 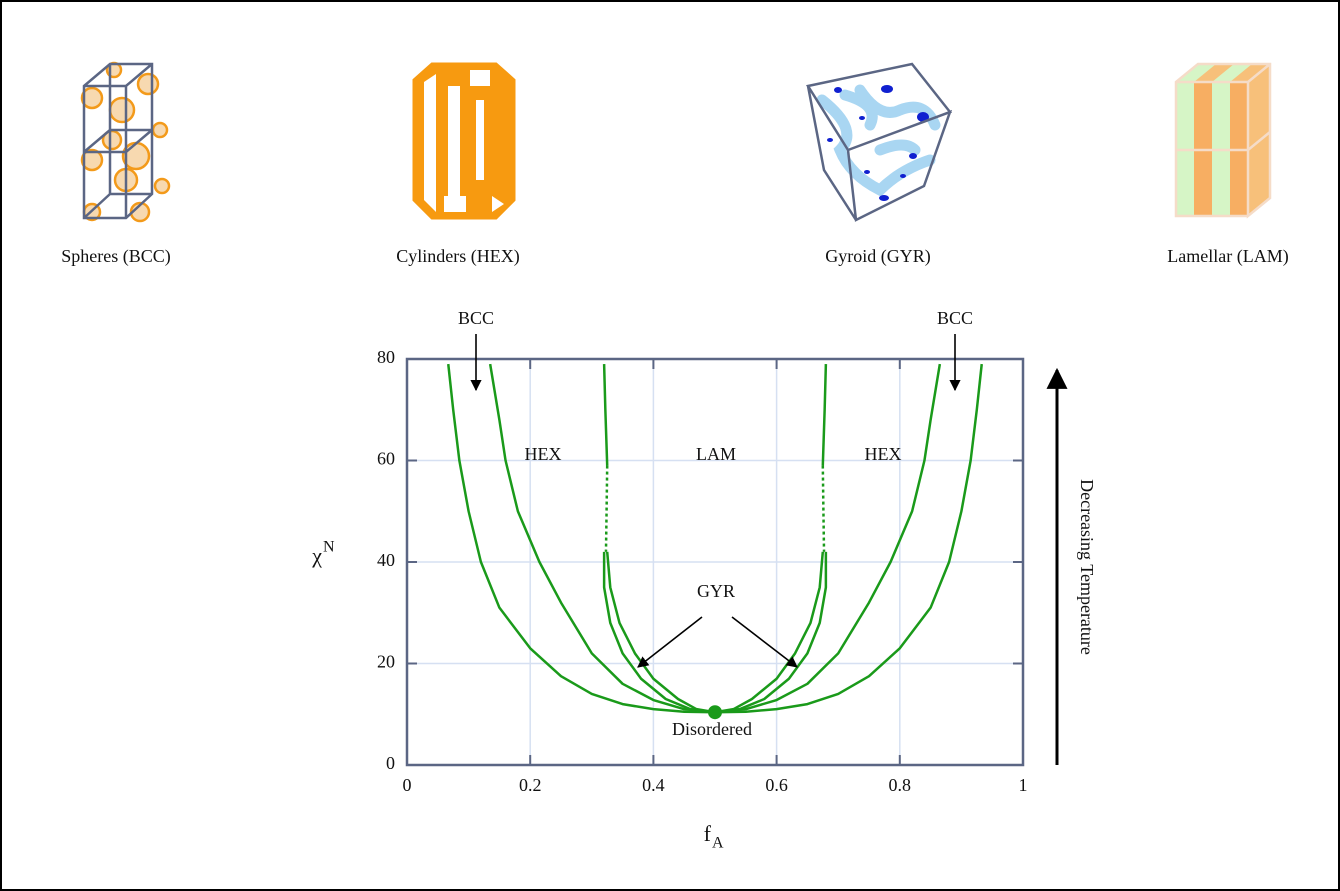 I want to click on y-axis-label: χ, so click(x=316, y=555).